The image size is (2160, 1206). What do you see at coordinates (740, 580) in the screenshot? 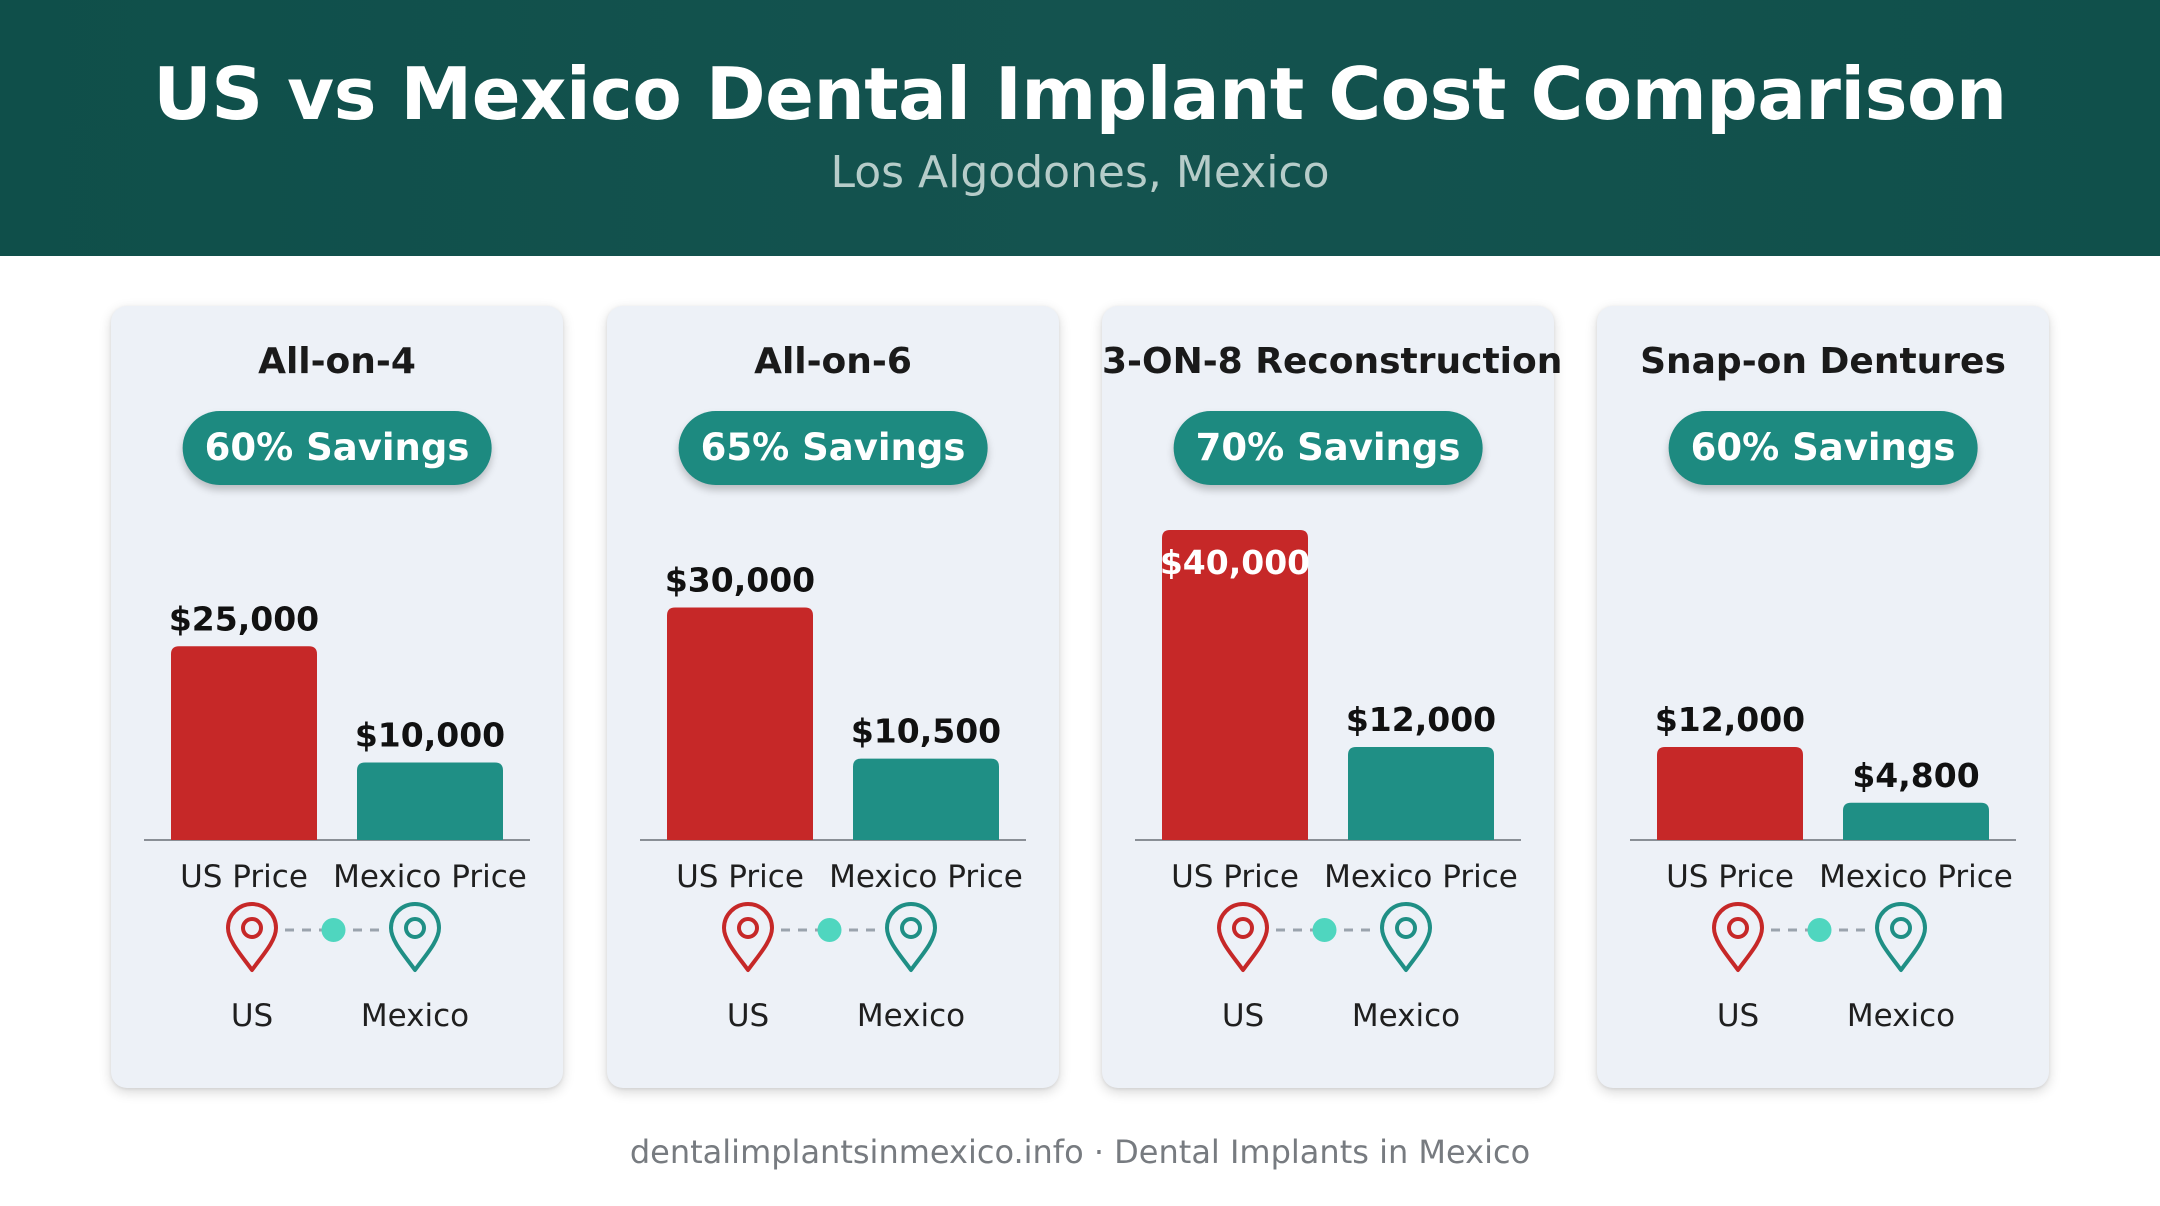
I see `bar-value-label: $30,000` at bounding box center [740, 580].